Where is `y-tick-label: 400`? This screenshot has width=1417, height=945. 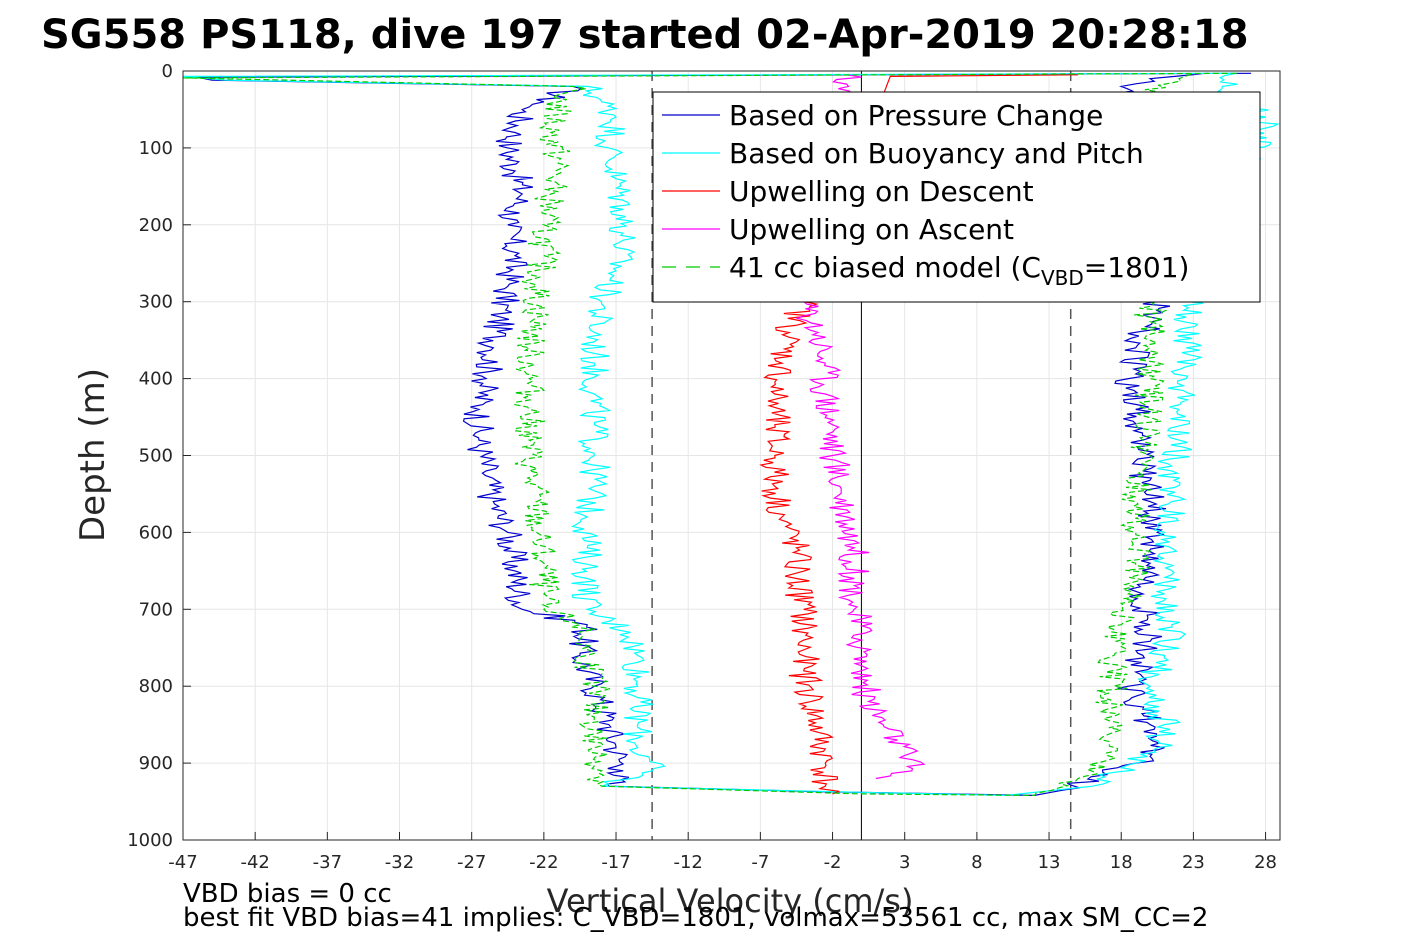 y-tick-label: 400 is located at coordinates (156, 379).